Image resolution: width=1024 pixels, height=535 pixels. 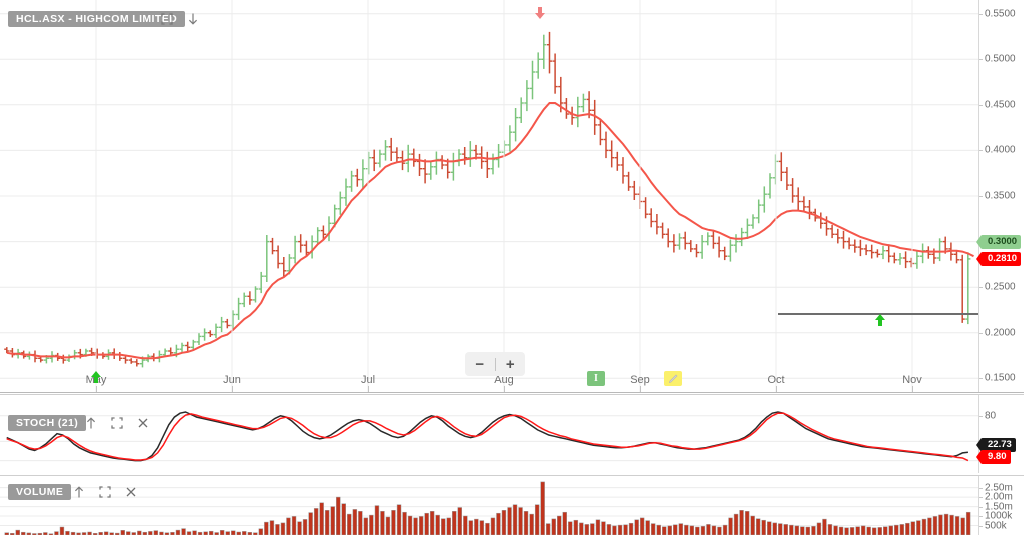 I want to click on y-axis-label: 0.2500, so click(x=1000, y=287).